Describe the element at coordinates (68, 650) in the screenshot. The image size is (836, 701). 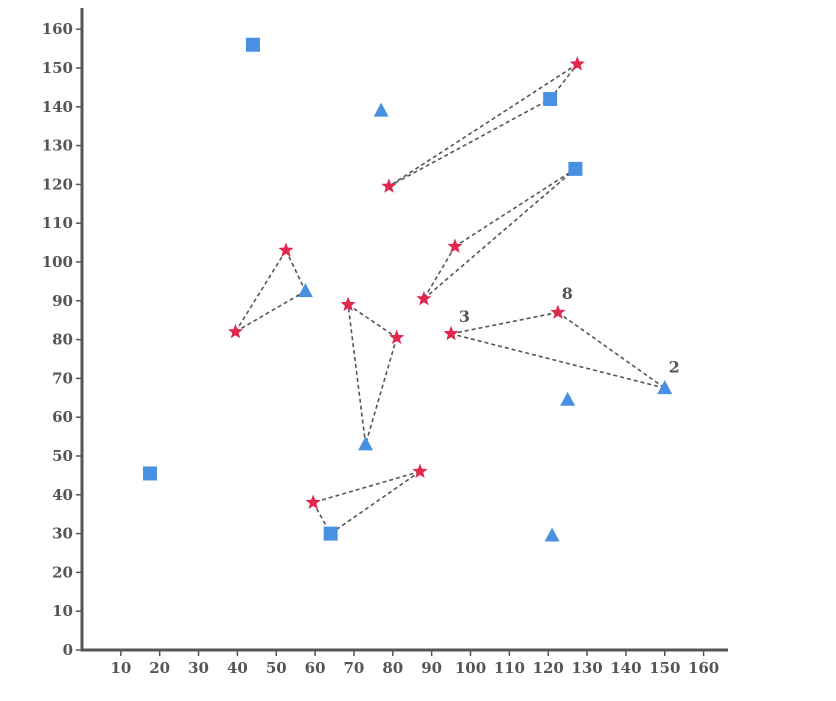
I see `y-tick-label: 0` at that location.